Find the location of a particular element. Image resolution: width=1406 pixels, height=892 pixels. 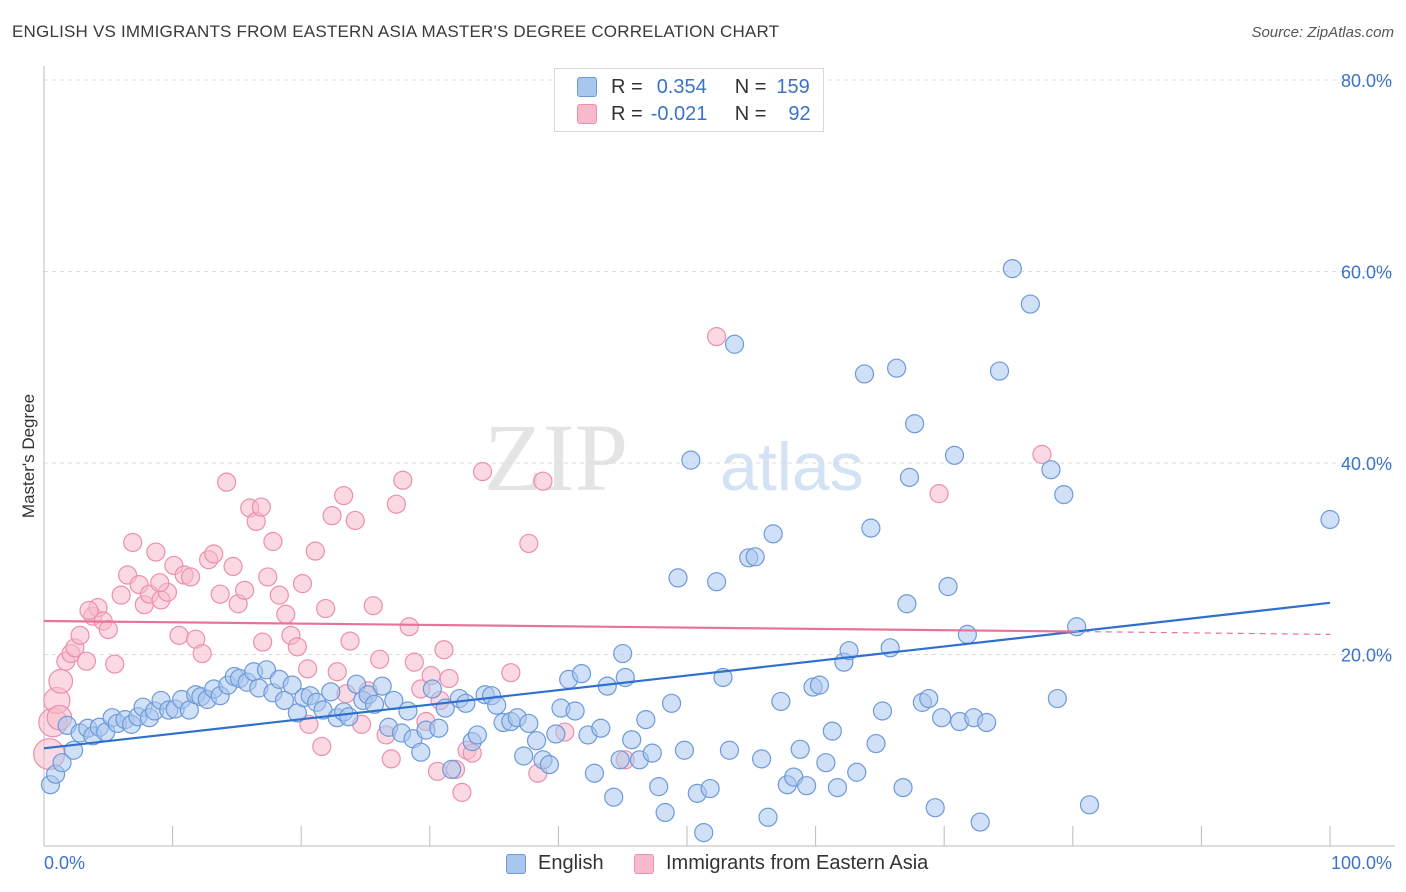

y-tick-label: 80.0% is located at coordinates (1366, 81).